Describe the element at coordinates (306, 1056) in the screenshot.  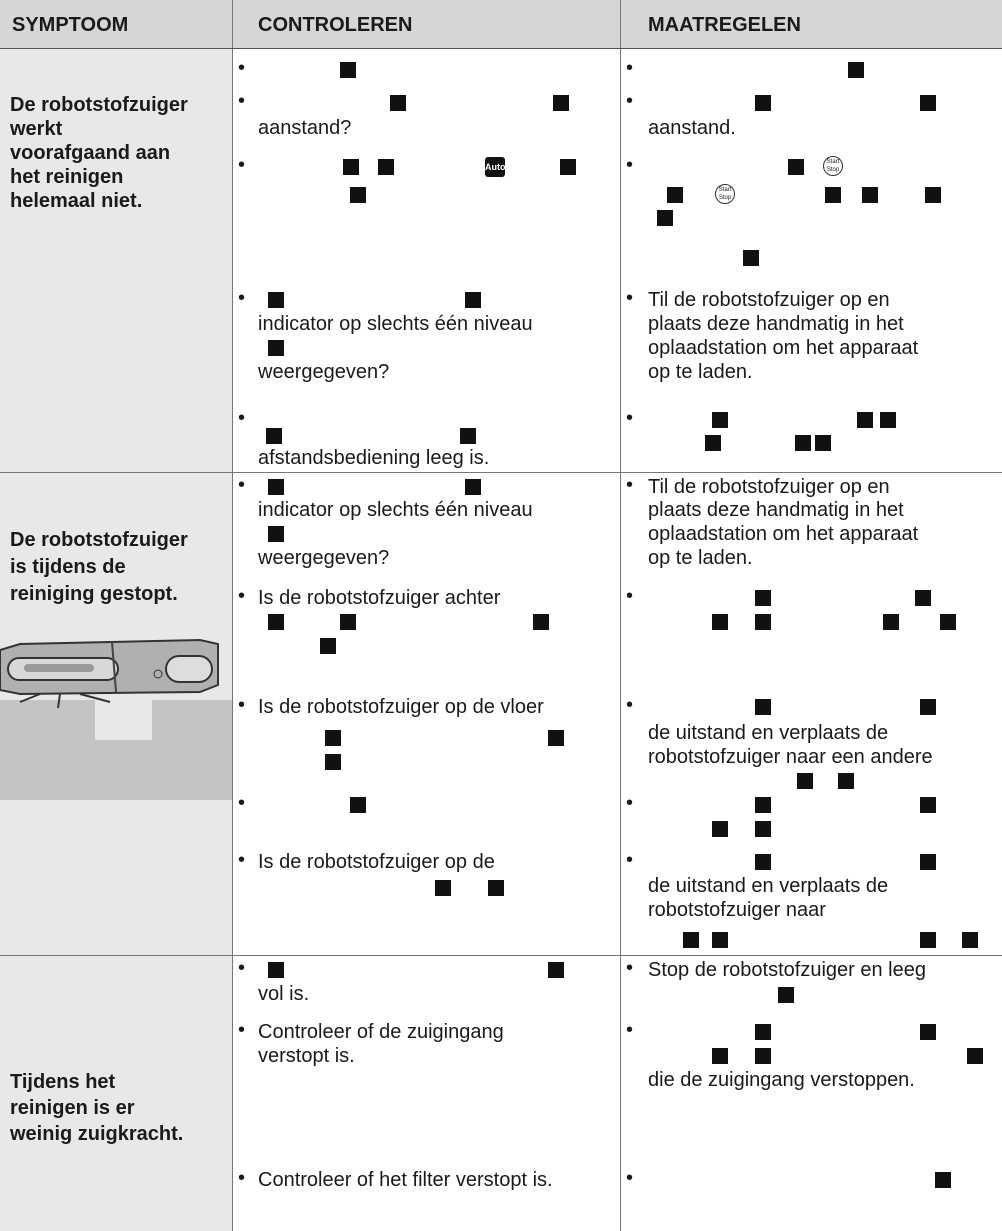
I see `check-text: verstopt is.` at that location.